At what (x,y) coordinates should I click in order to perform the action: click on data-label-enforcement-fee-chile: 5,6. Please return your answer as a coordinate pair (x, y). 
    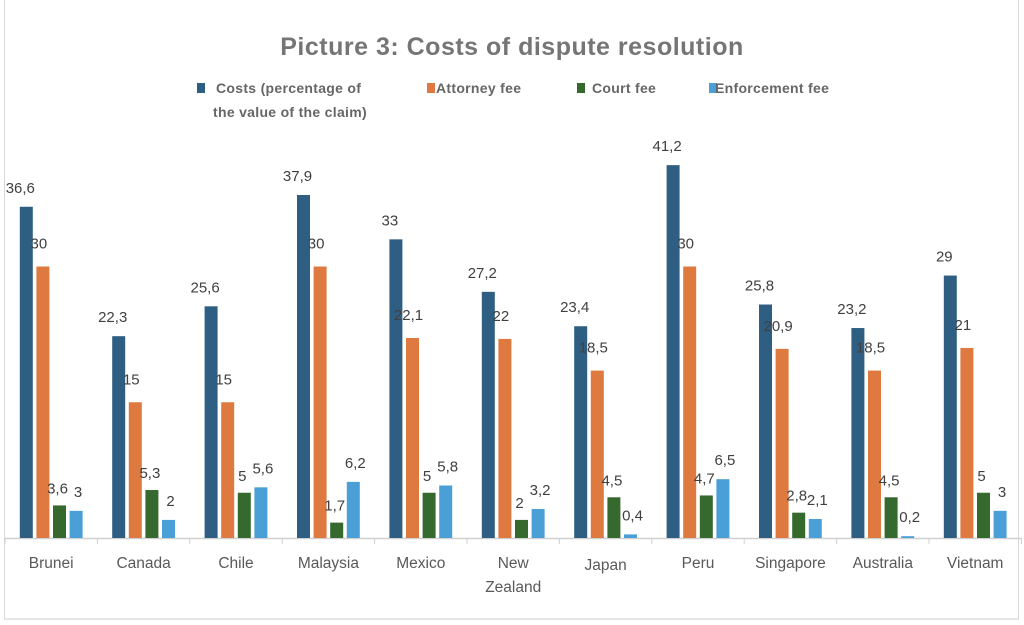
    Looking at the image, I should click on (262, 468).